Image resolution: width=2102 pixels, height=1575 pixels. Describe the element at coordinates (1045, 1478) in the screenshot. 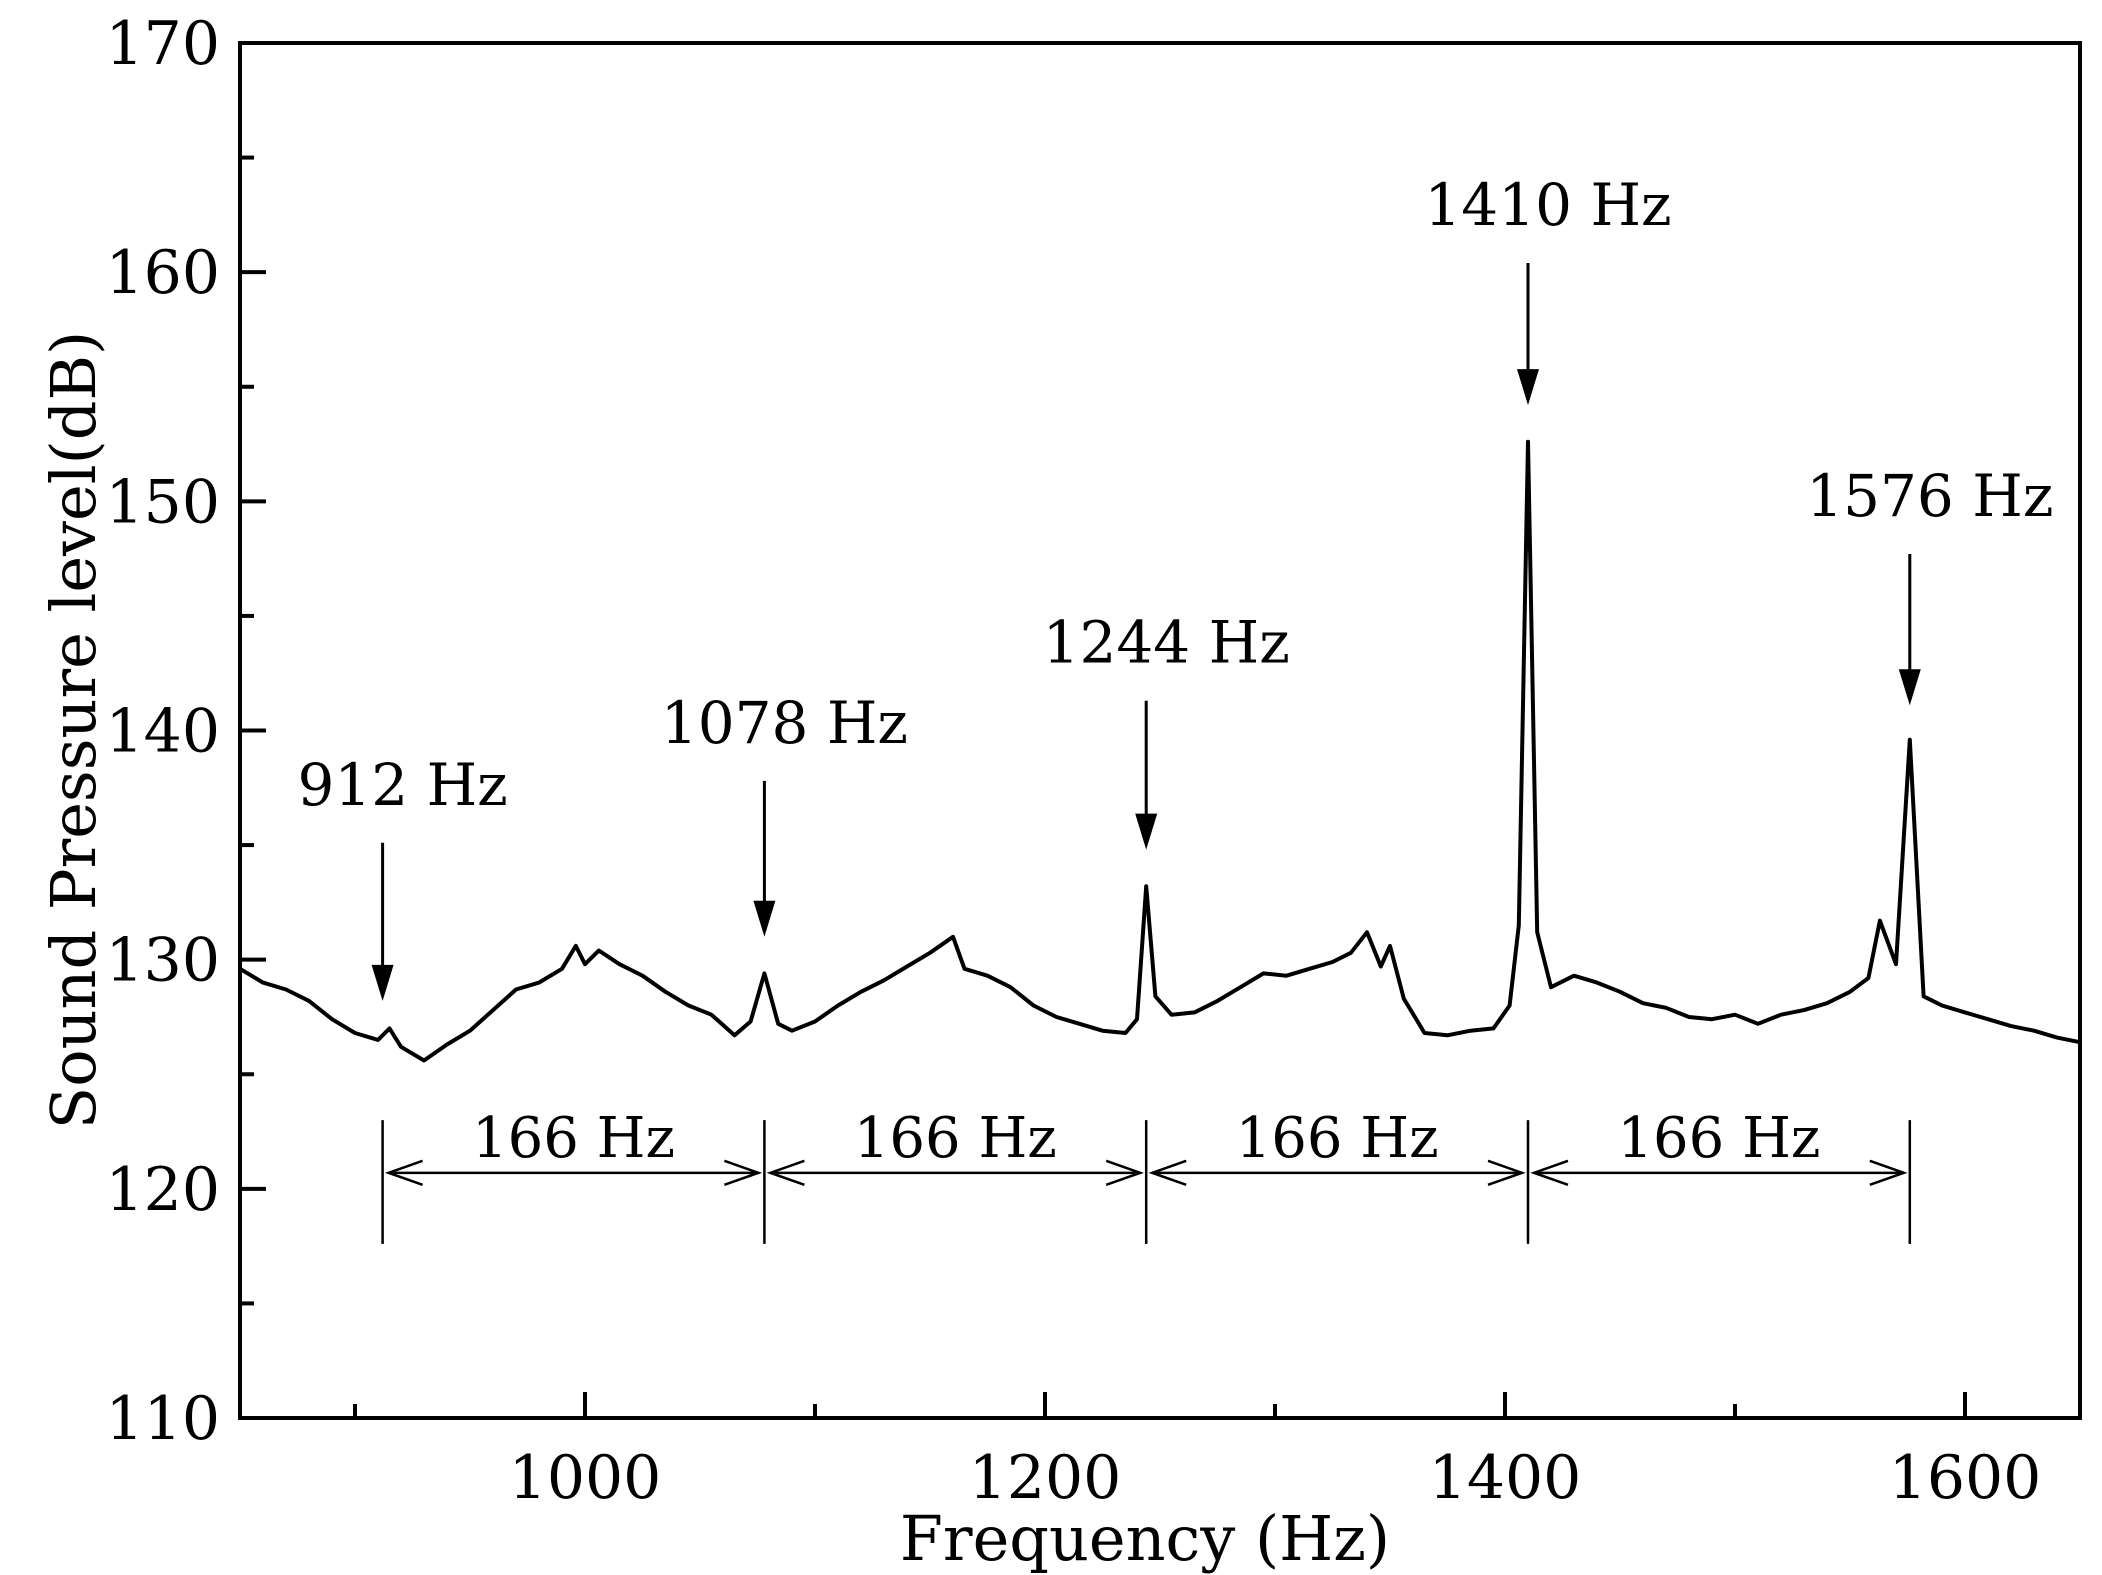

I see `x-tick-label-1200: 1200` at that location.